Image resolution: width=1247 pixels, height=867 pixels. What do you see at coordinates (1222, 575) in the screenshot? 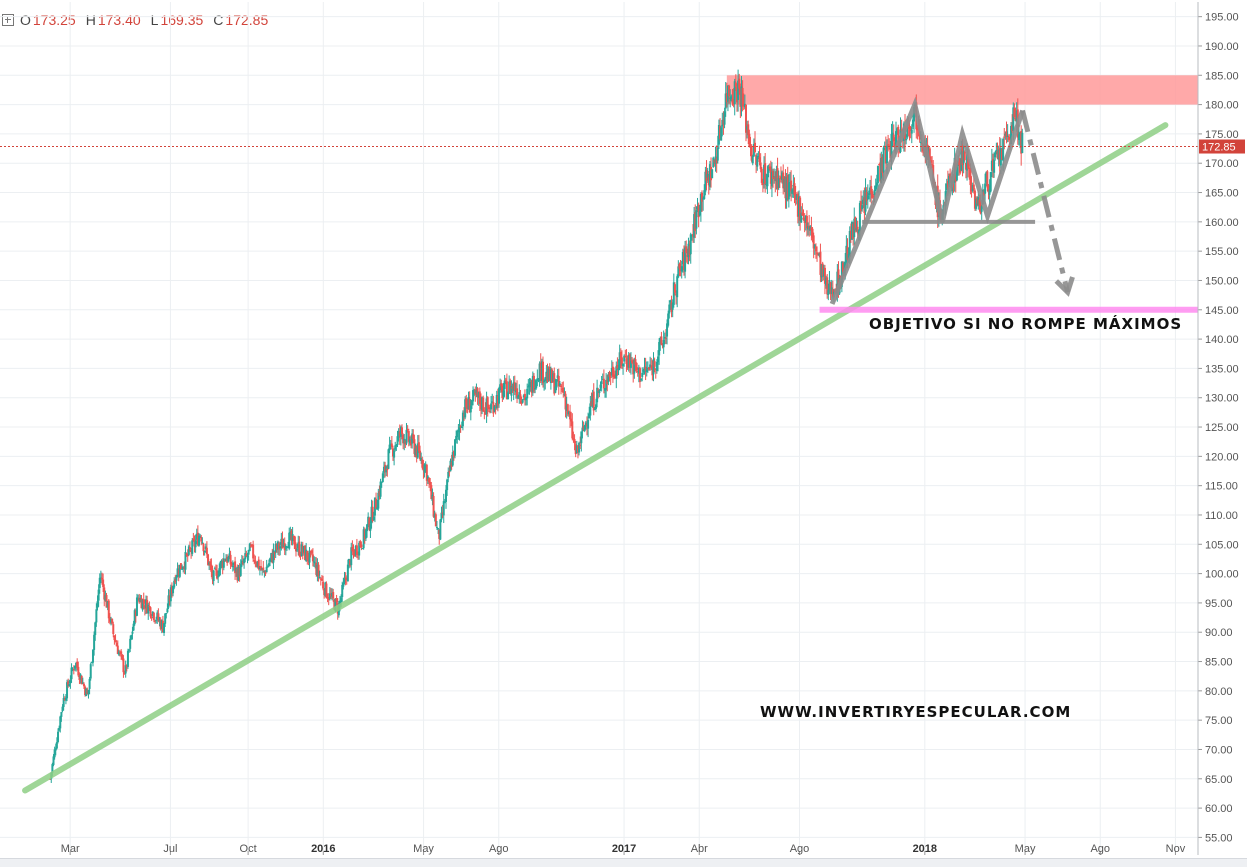
I see `y-tick-label: 100.00` at bounding box center [1222, 575].